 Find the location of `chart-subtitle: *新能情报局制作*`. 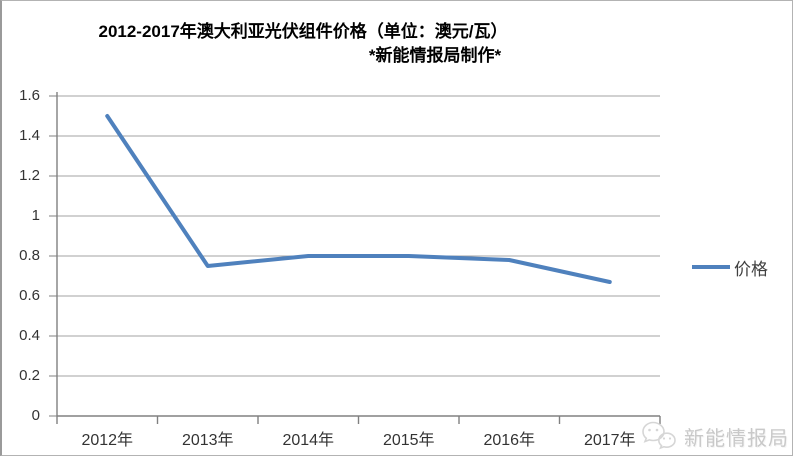

chart-subtitle: *新能情报局制作* is located at coordinates (435, 55).